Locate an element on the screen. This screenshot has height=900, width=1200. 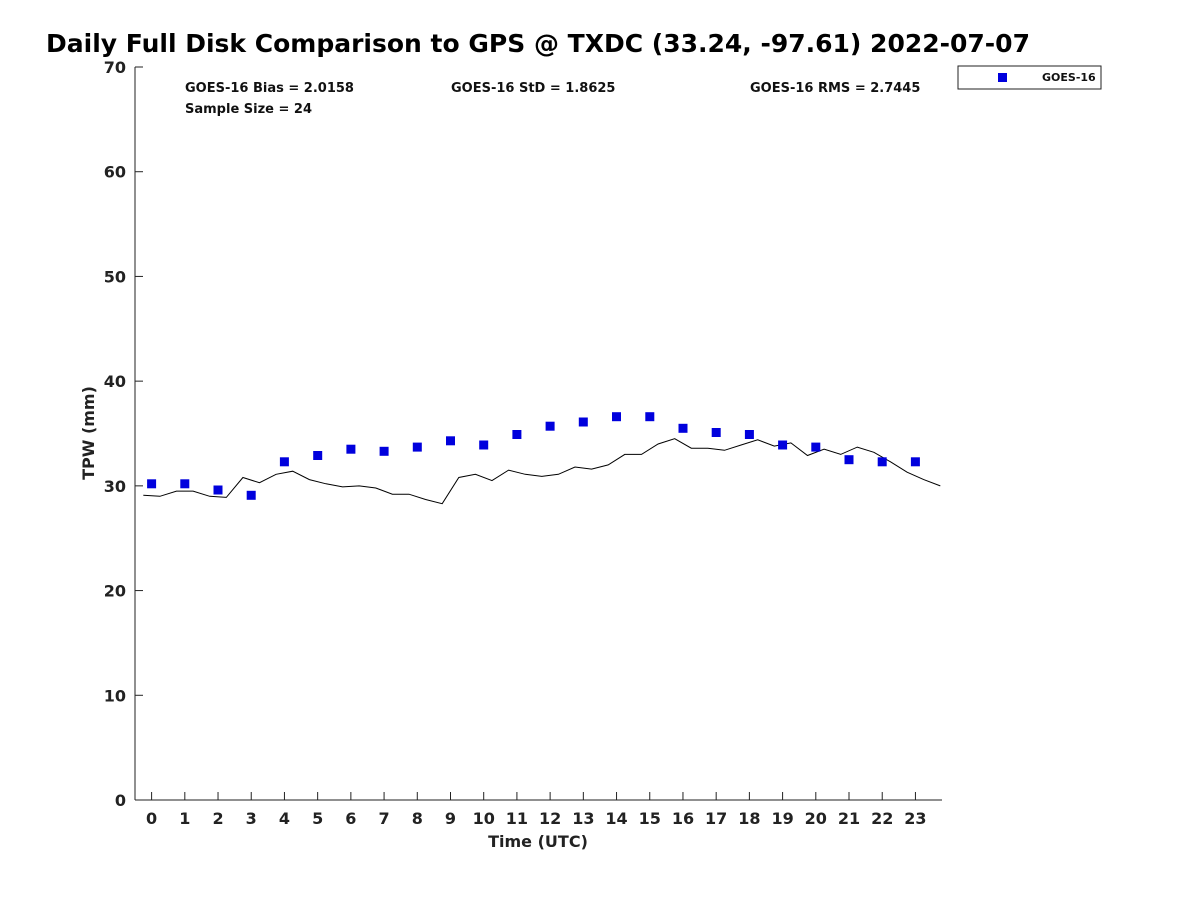
y-tick-label: 30 is located at coordinates (115, 486).